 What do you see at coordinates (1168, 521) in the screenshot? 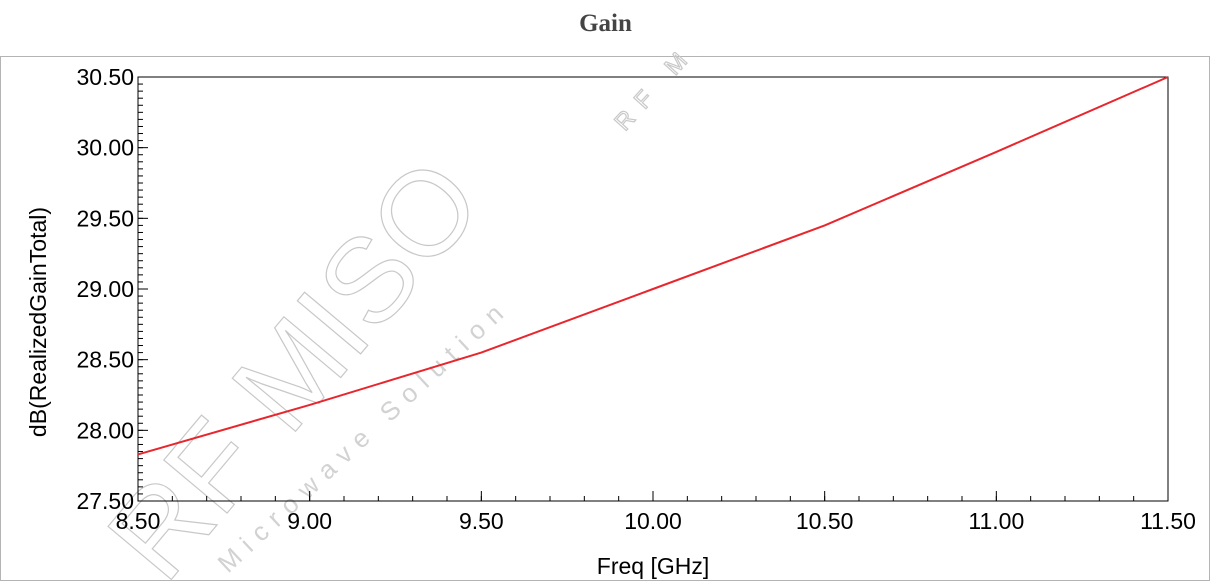
I see `x-tick-label: 11.50` at bounding box center [1168, 521].